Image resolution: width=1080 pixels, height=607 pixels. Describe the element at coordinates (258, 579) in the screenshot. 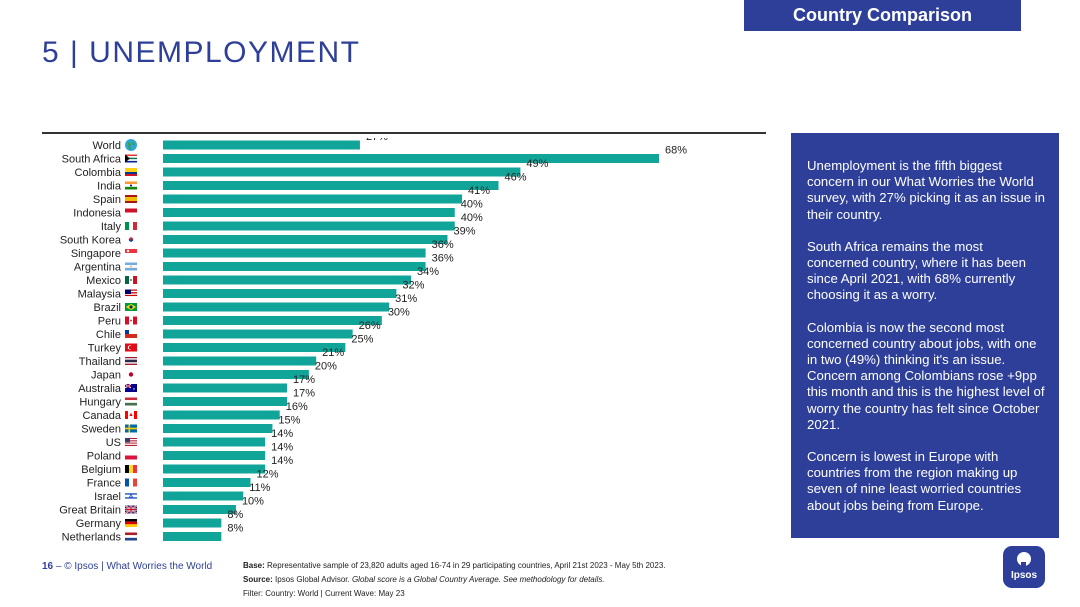

I see `source-label: Source:` at that location.